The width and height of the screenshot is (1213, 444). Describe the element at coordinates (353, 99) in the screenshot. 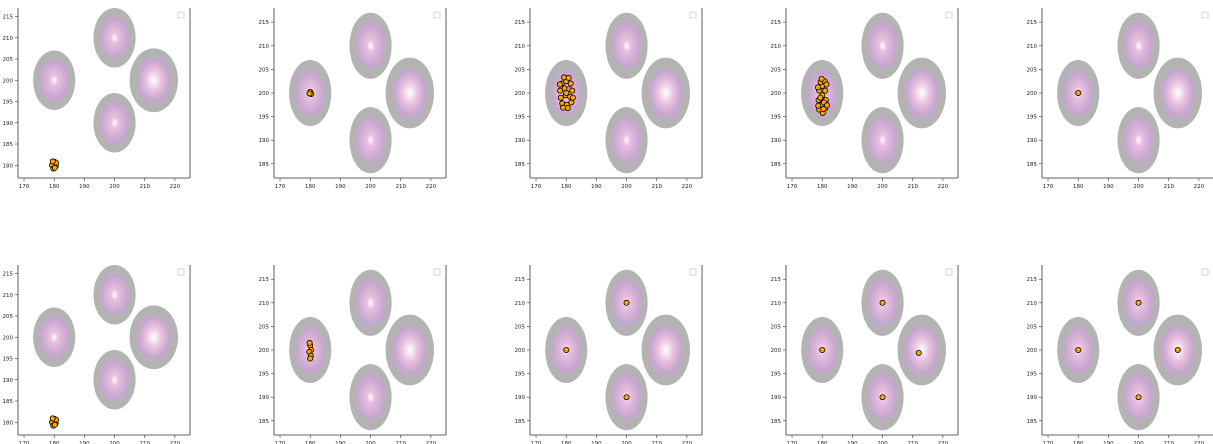

I see `subplot-r1-c2: 170 180 190 200 210 220185190195200205210215` at that location.